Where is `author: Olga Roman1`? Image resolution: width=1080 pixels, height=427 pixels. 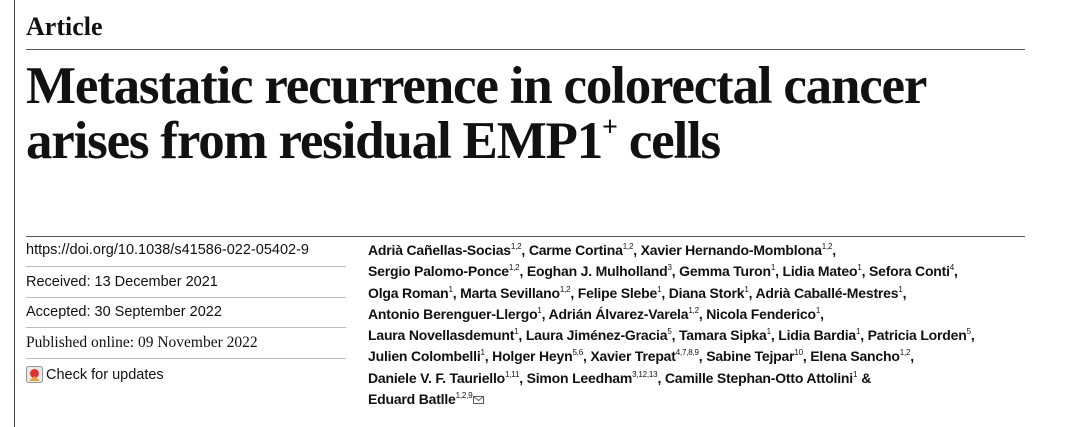 author: Olga Roman1 is located at coordinates (410, 293).